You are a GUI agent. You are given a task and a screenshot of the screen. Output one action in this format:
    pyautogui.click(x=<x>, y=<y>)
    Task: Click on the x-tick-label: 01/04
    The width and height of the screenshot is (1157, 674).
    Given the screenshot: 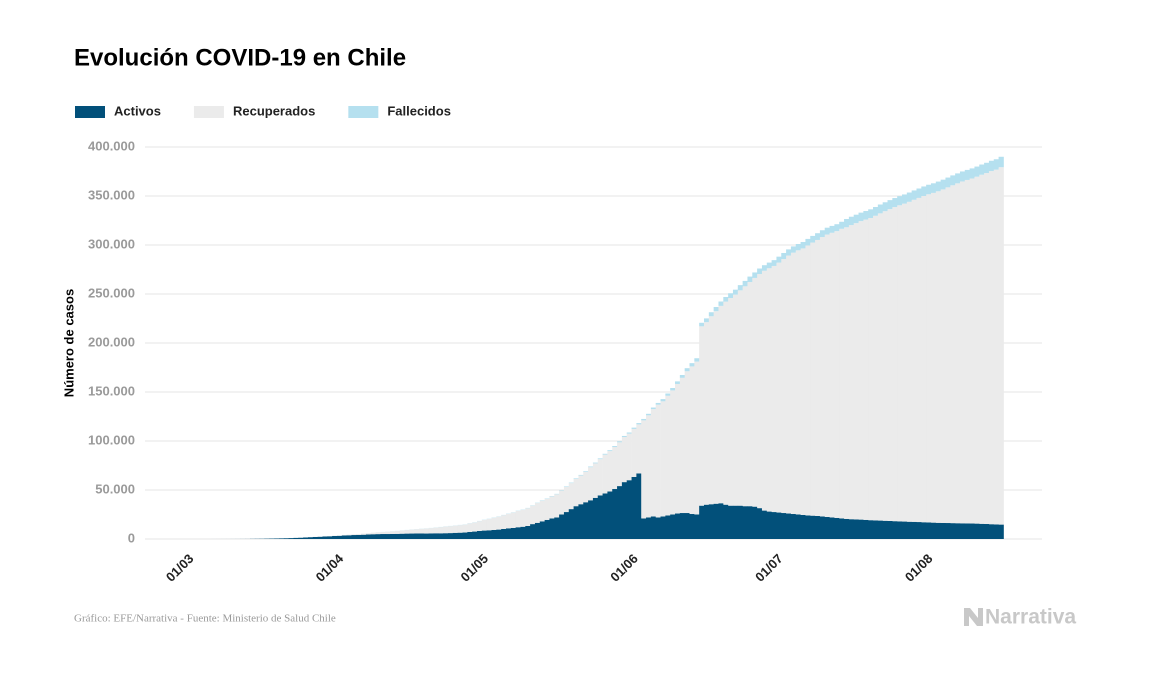 What is the action you would take?
    pyautogui.click(x=330, y=567)
    